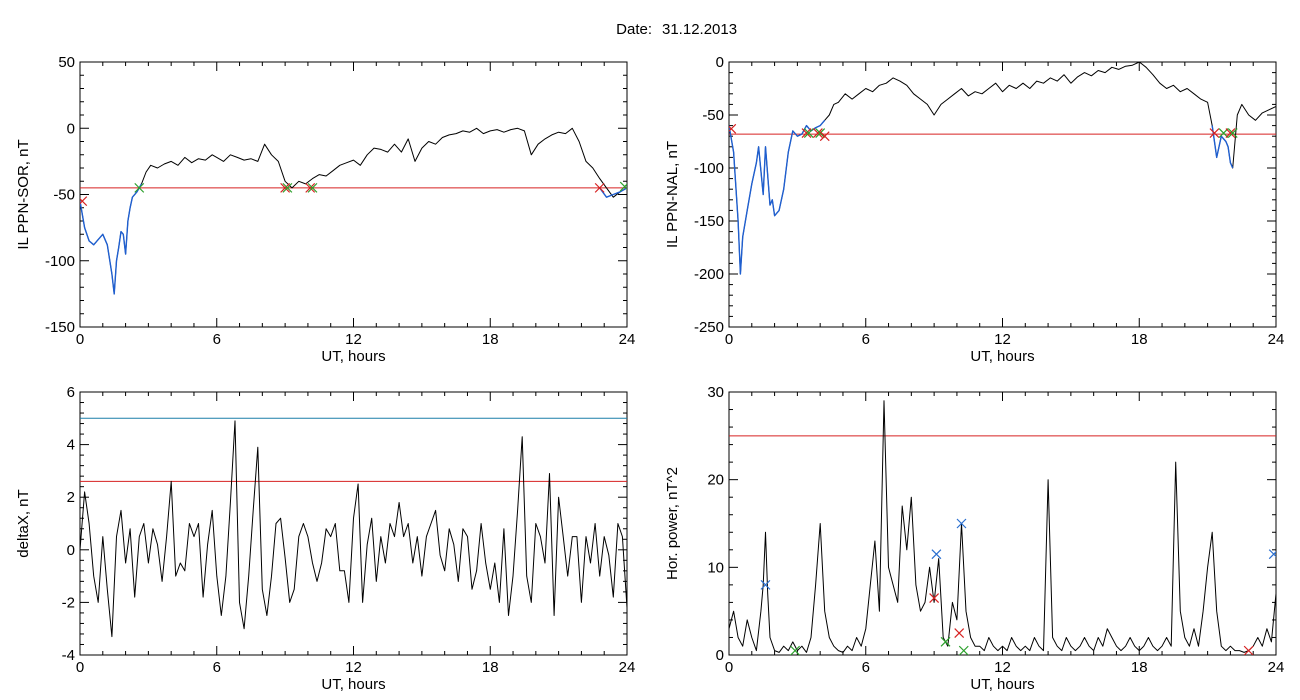  Describe the element at coordinates (68, 655) in the screenshot. I see `y-tick-label: -4` at that location.